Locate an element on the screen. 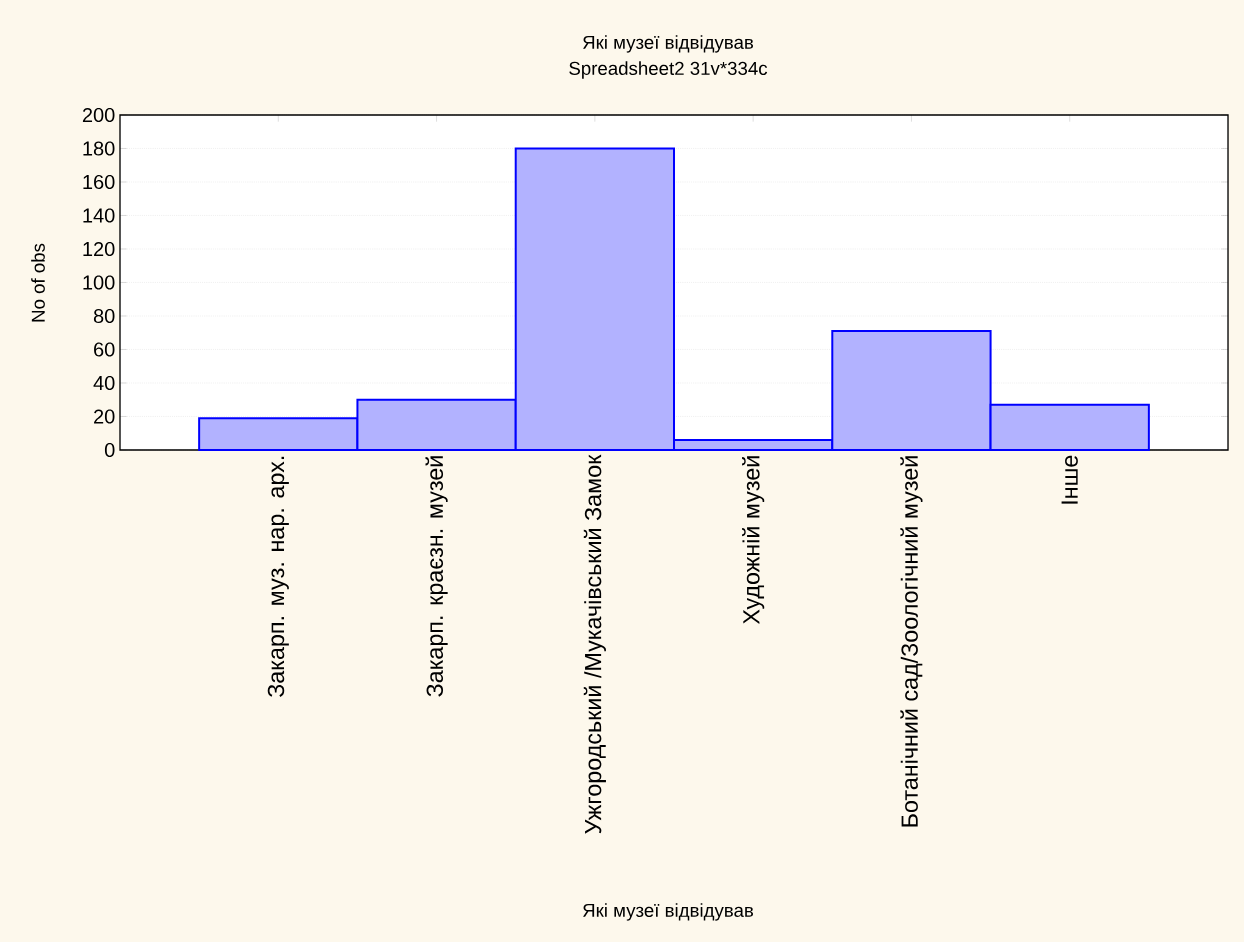  y-tick-label: 120 is located at coordinates (99, 249).